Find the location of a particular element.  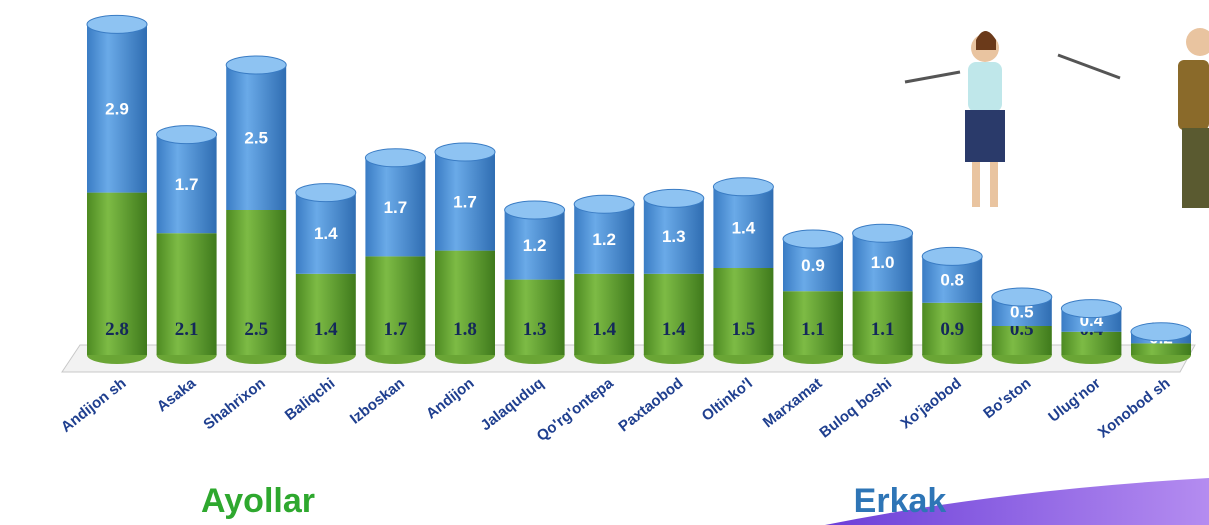

value-label: 1.0 is located at coordinates (883, 262).